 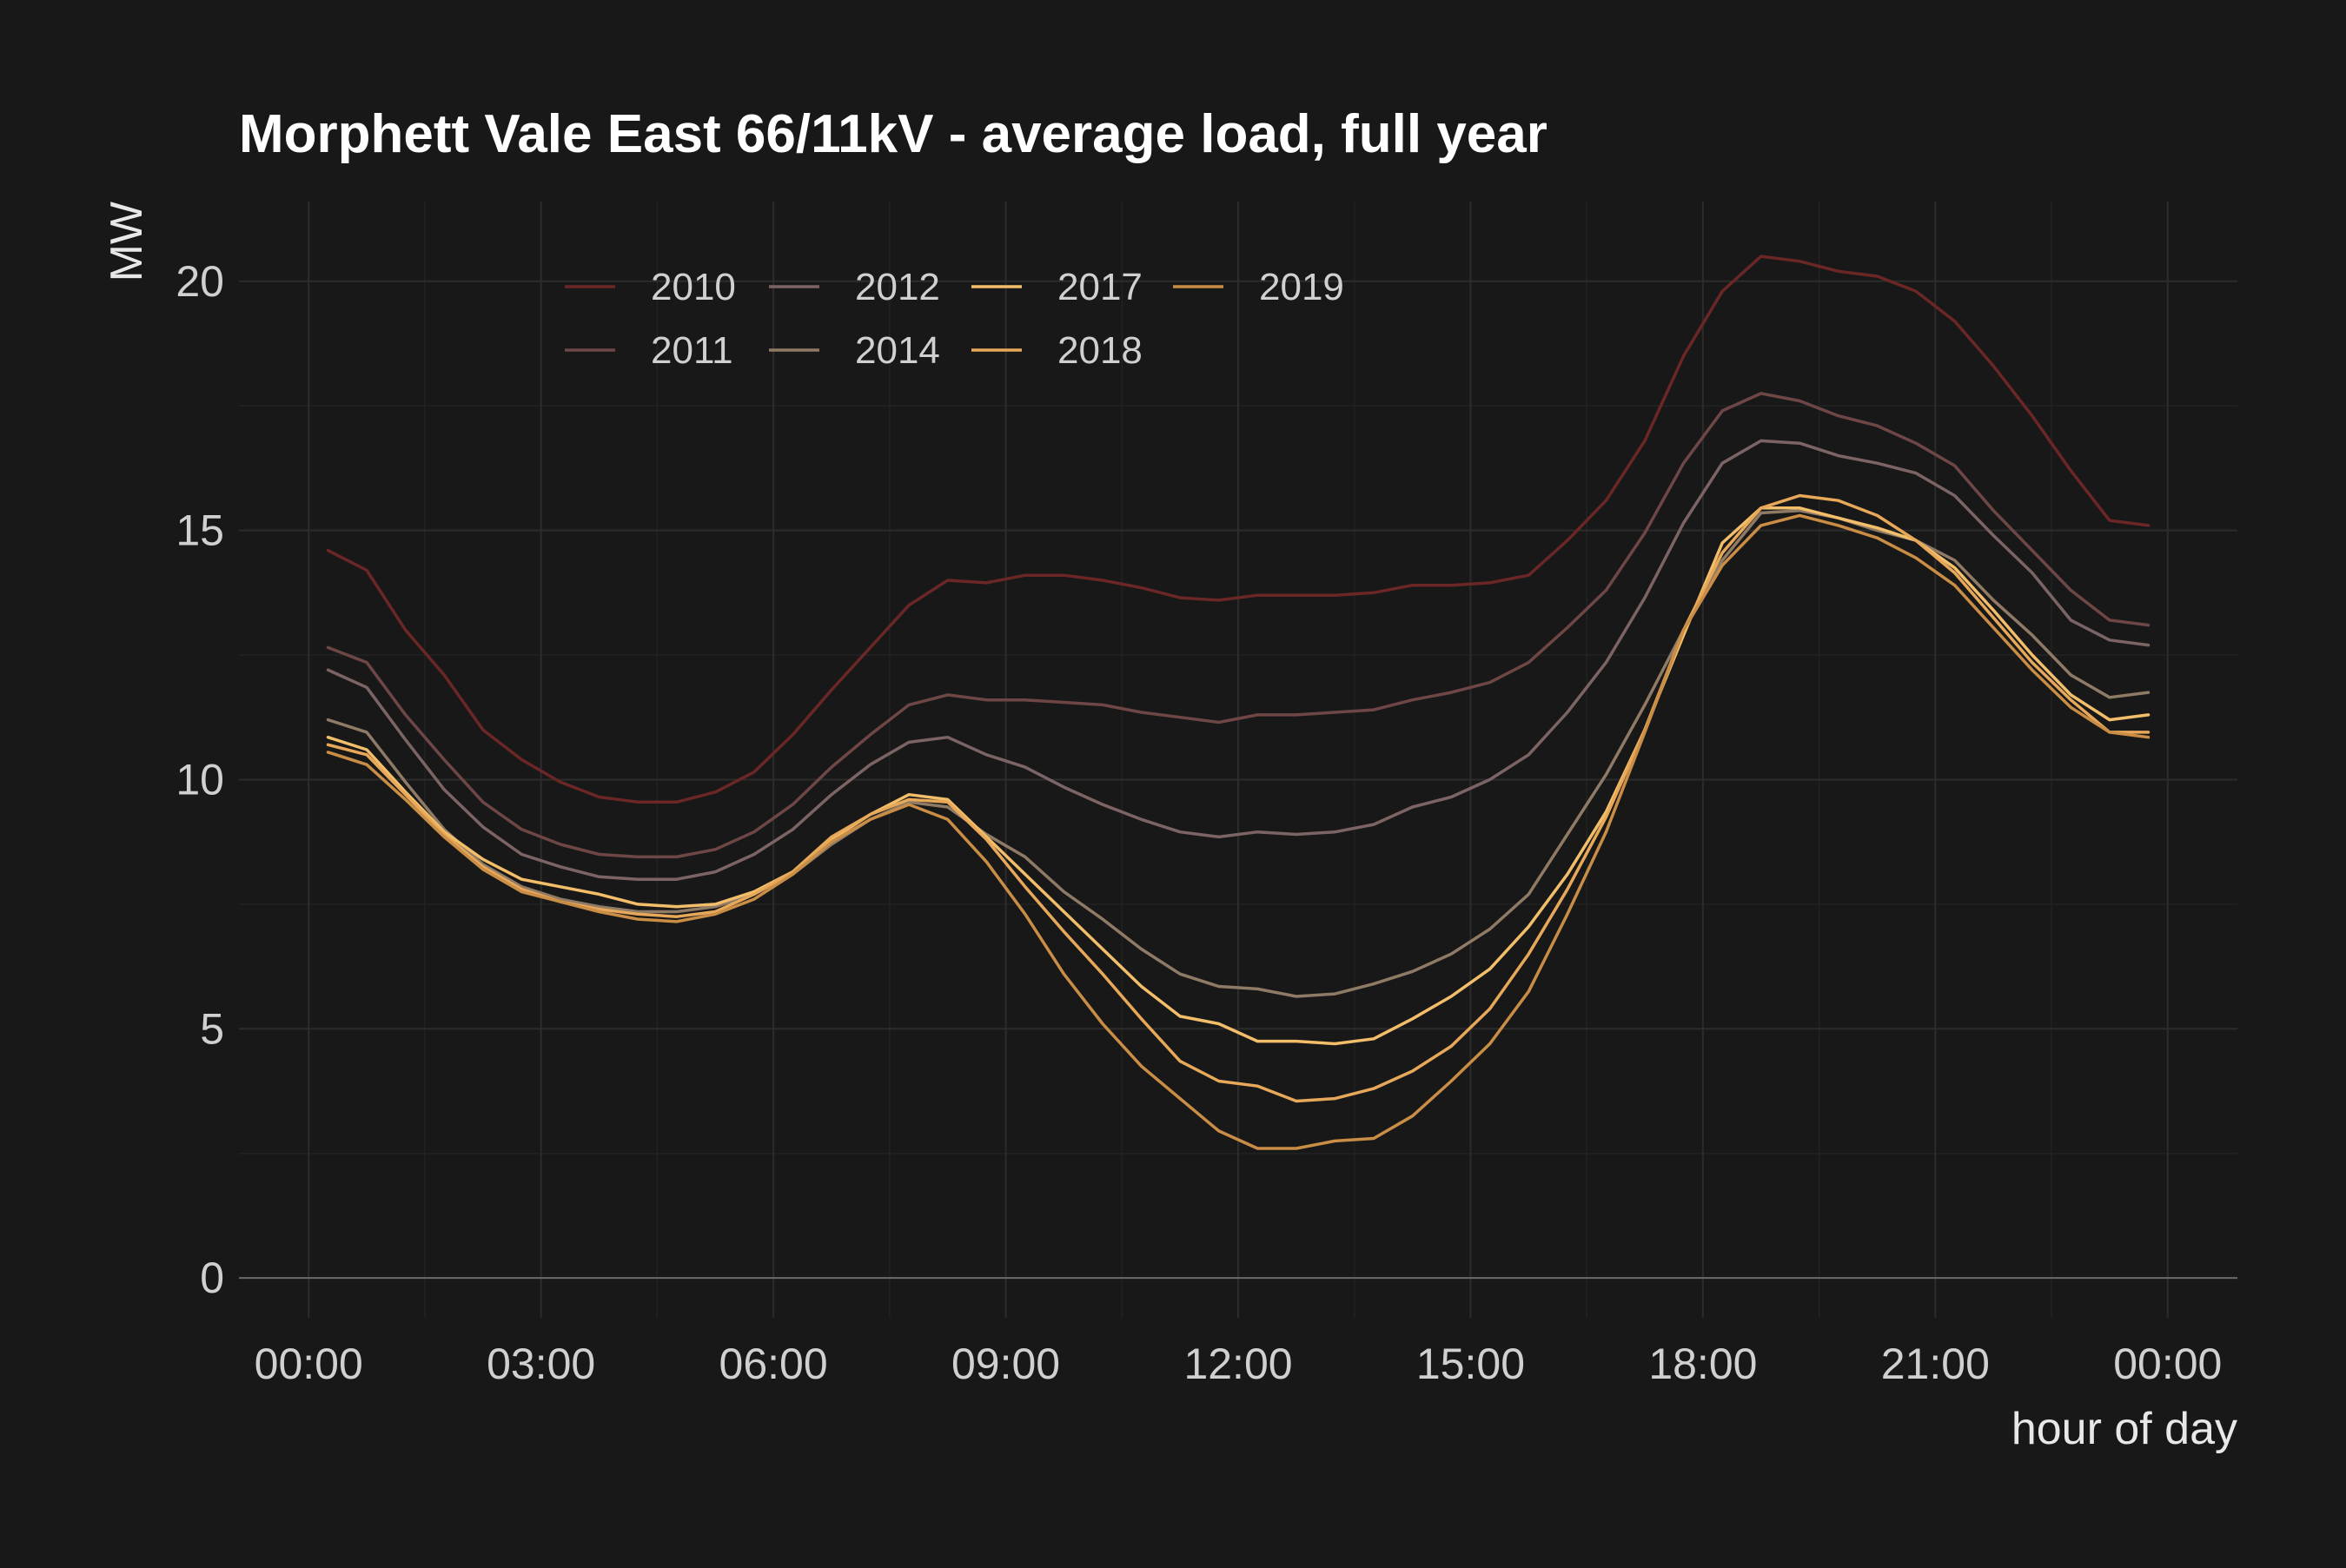 I want to click on x-tick-label: 21:00, so click(x=1935, y=1364).